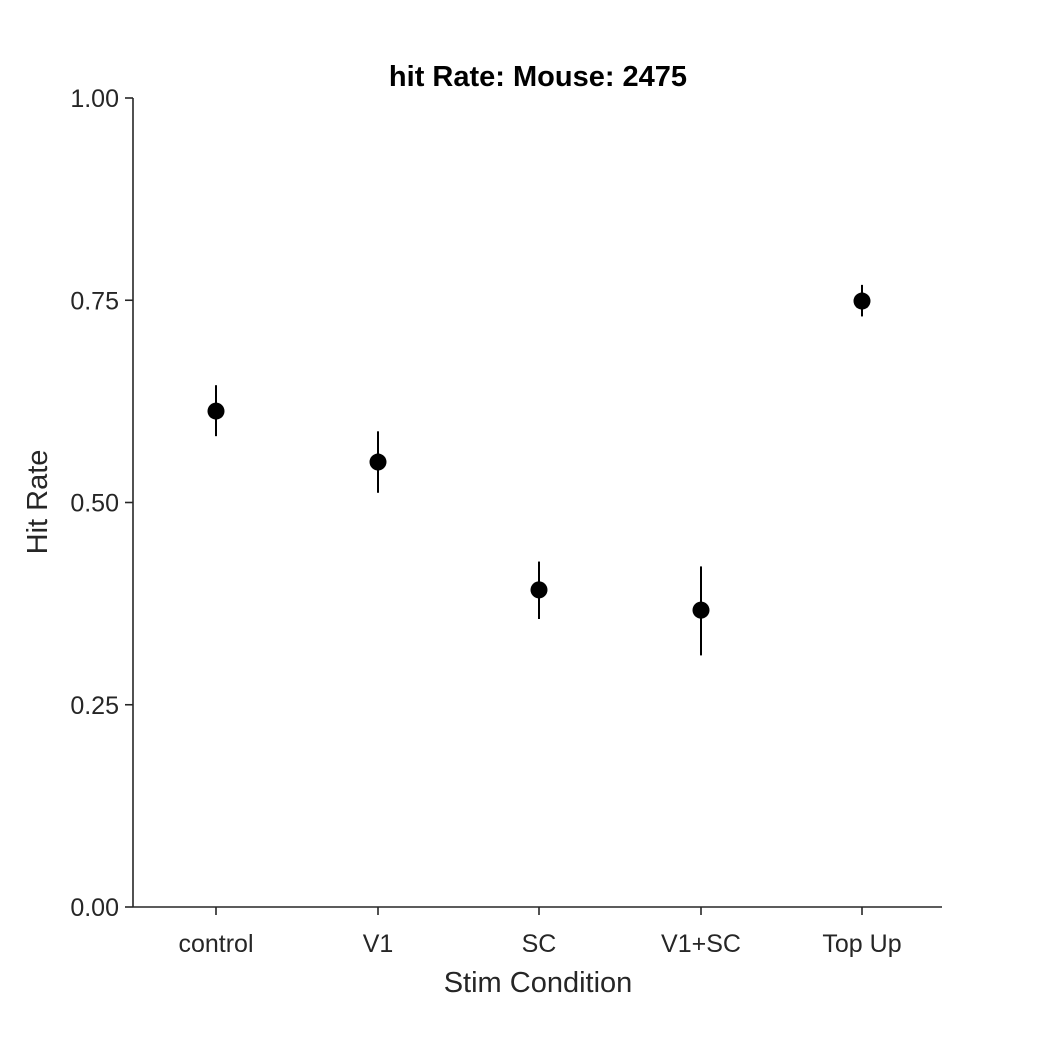 The width and height of the screenshot is (1042, 1047). Describe the element at coordinates (539, 944) in the screenshot. I see `x-tick-label: SC` at that location.